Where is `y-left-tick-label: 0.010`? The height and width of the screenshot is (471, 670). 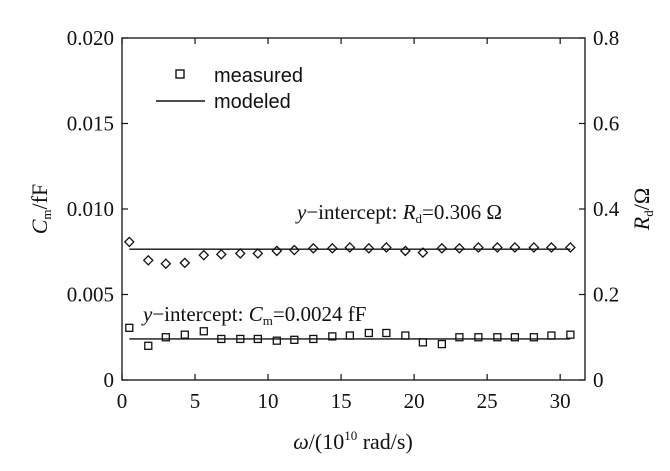 y-left-tick-label: 0.010 is located at coordinates (90, 209).